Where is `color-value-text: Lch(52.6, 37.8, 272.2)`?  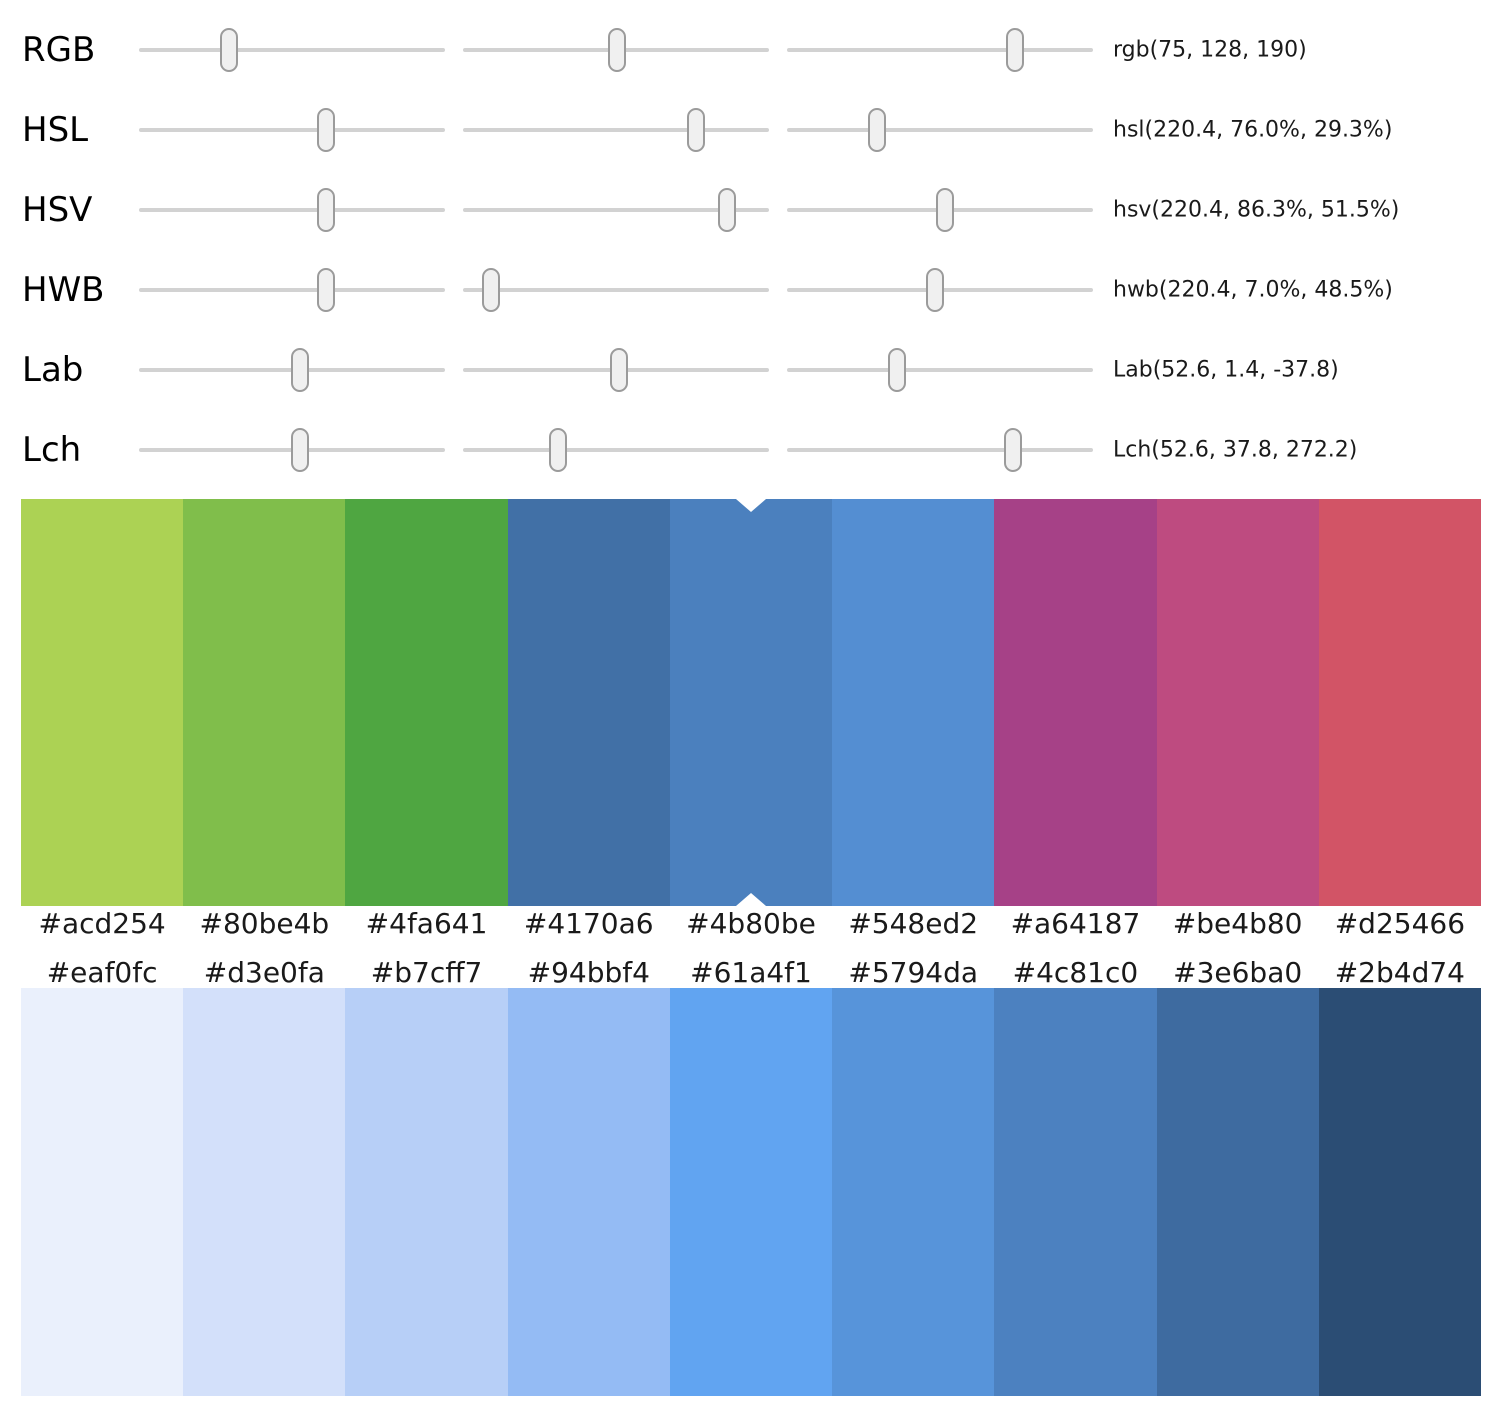
color-value-text: Lch(52.6, 37.8, 272.2) is located at coordinates (1235, 450).